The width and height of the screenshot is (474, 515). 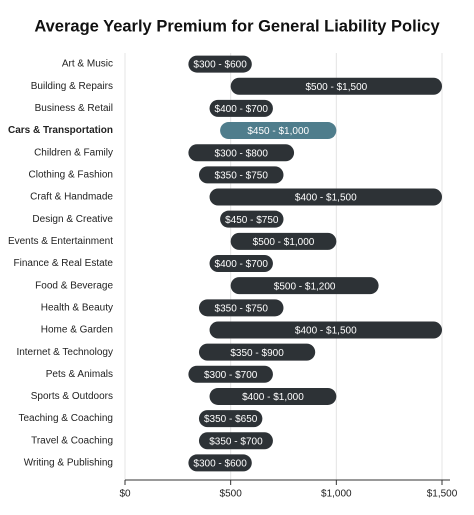 I want to click on value-label: $500 - $1,500, so click(x=336, y=87).